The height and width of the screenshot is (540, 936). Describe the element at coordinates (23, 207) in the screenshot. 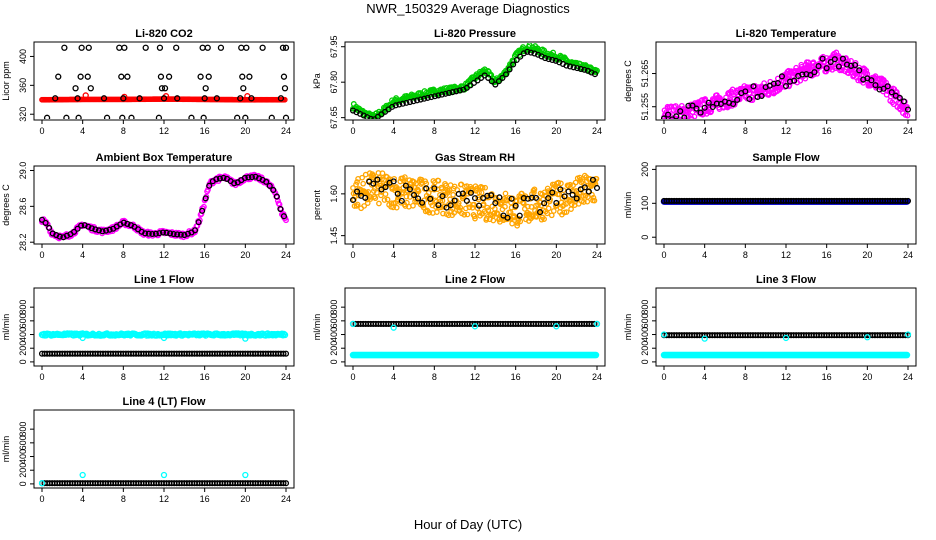

I see `y-tick-label: 28.6` at that location.